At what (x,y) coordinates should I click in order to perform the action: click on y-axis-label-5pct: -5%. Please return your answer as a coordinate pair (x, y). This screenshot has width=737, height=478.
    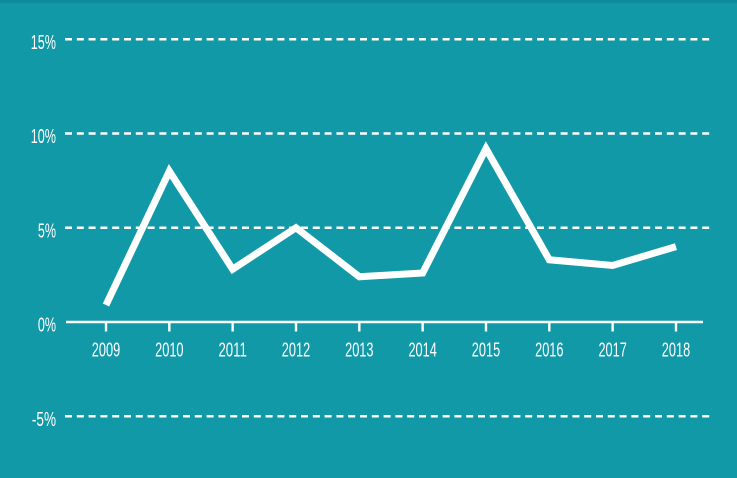
    Looking at the image, I should click on (44, 420).